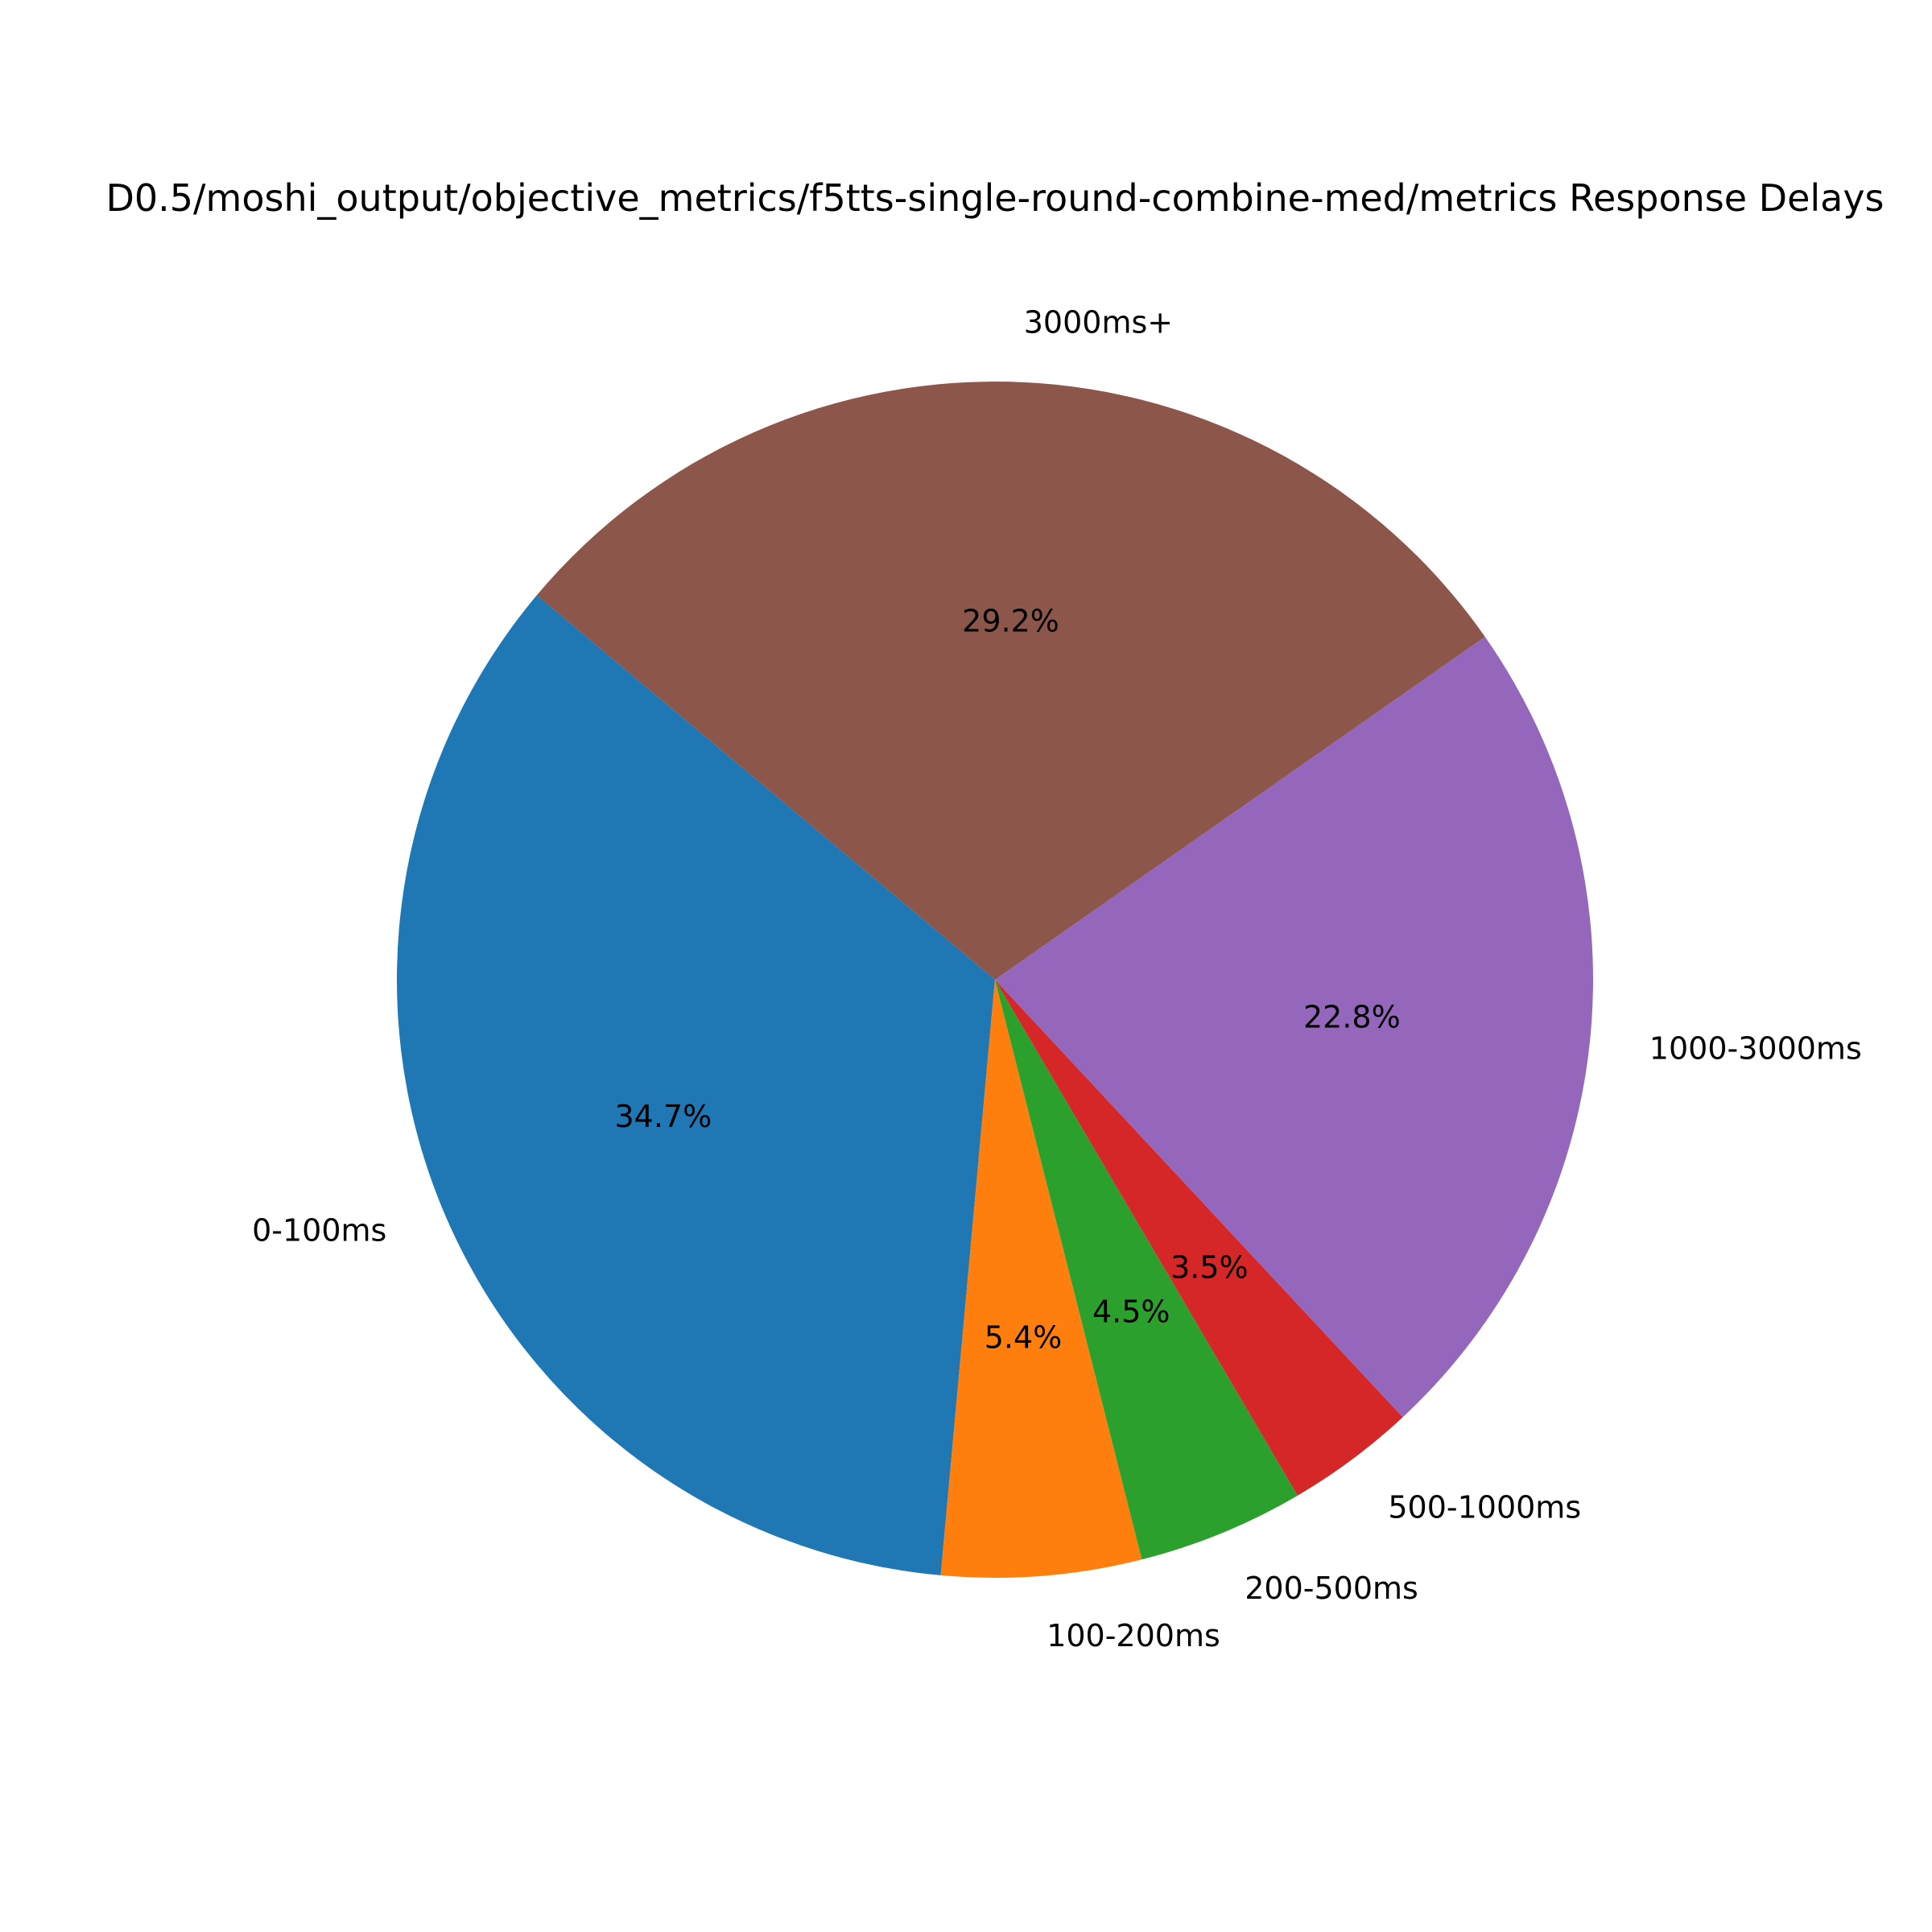 The height and width of the screenshot is (1932, 1932). I want to click on percent-label-1000-3000ms: 22.8%, so click(1352, 1017).